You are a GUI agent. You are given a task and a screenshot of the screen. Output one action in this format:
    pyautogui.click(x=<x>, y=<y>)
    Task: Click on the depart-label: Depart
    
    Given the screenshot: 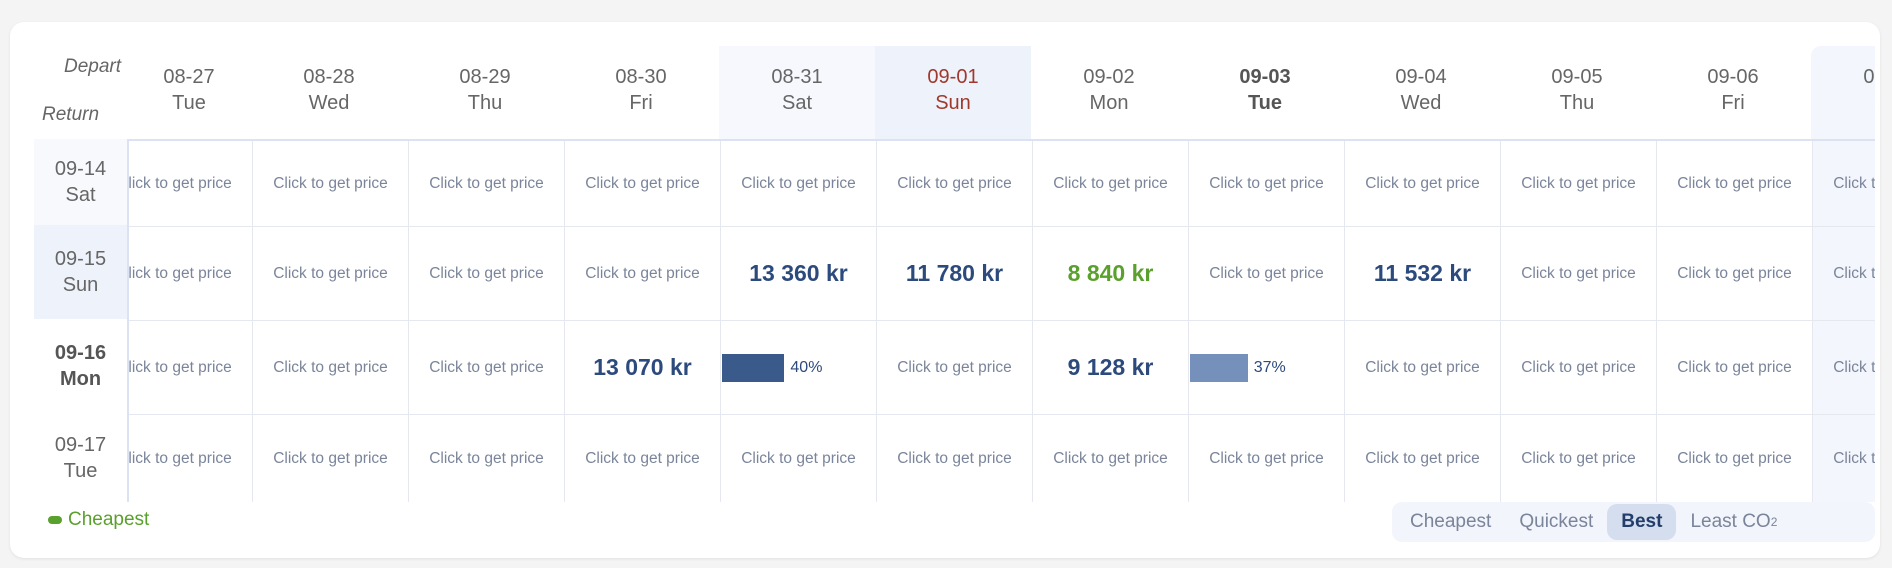 What is the action you would take?
    pyautogui.click(x=92, y=66)
    